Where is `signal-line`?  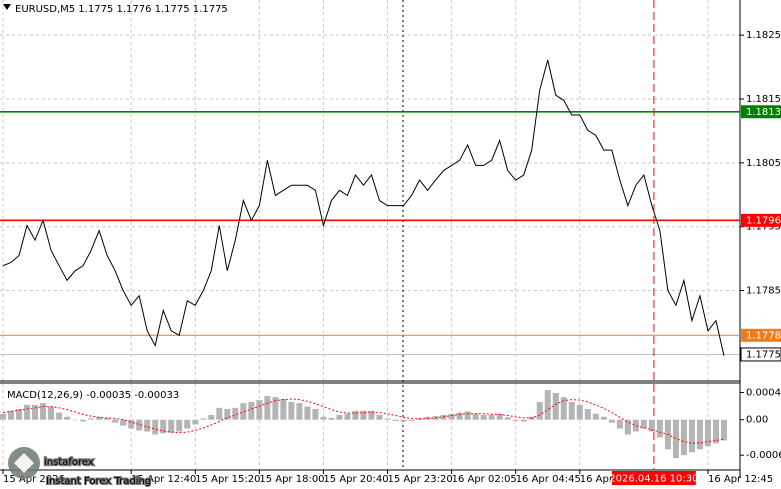
signal-line is located at coordinates (363, 421).